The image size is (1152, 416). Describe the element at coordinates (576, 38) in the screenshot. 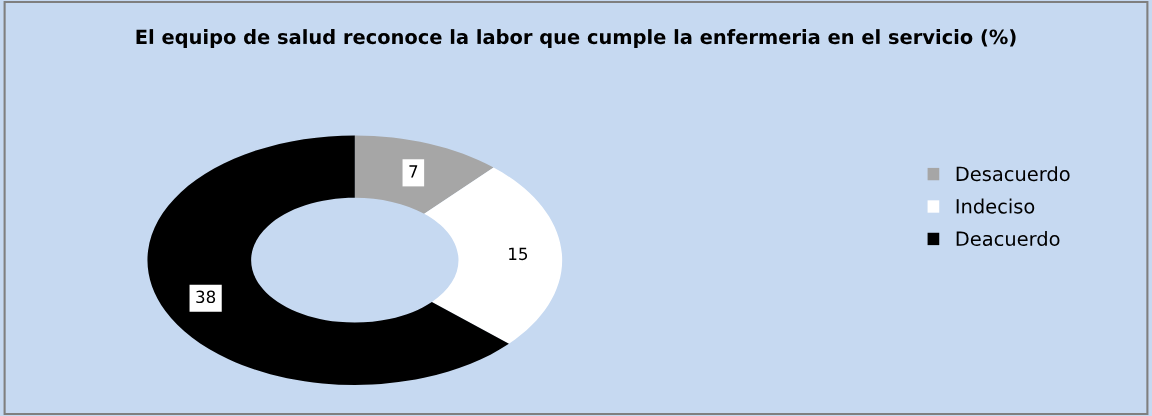

I see `chart-title: El equipo de salud reconoce la labor que cumple la enfermeria en el servicio (%)` at that location.